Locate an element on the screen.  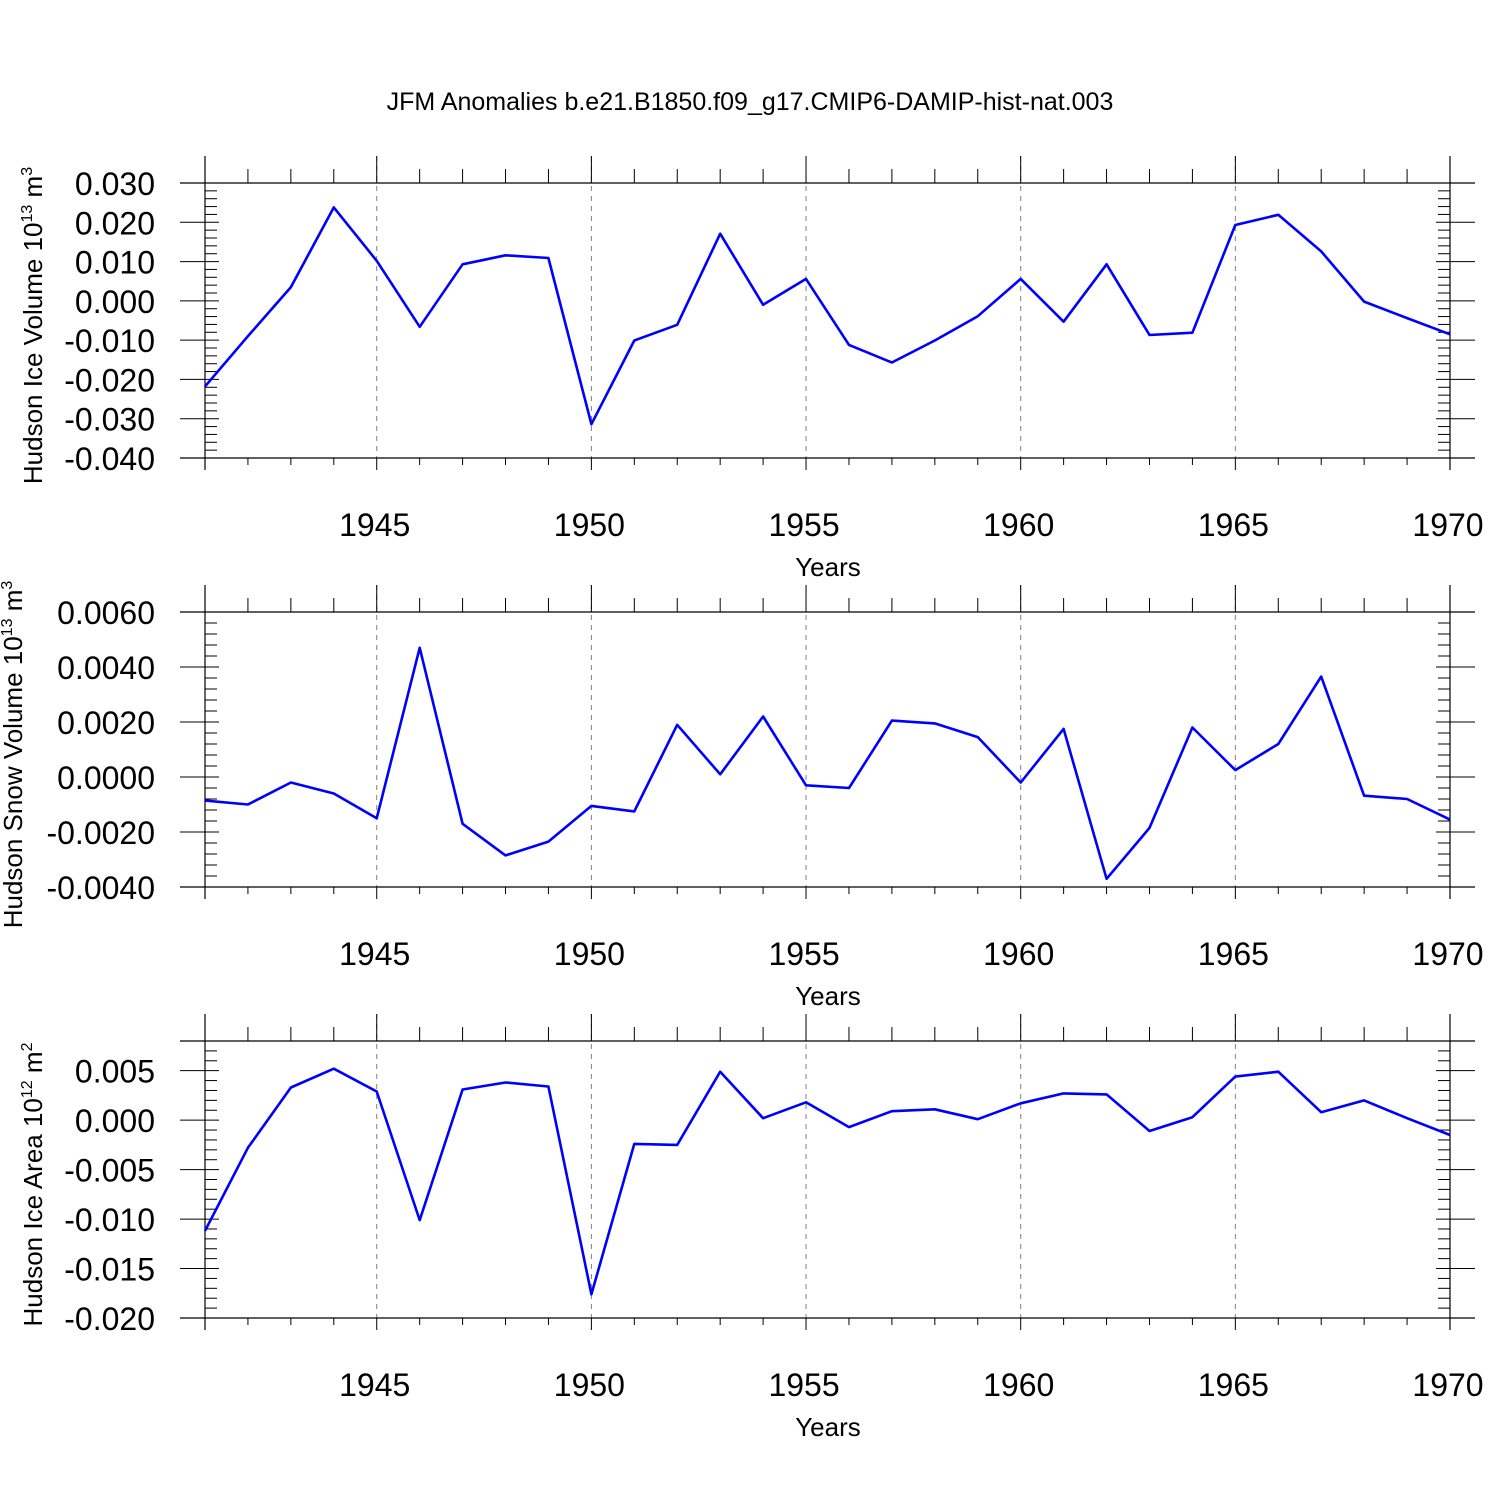
ice-volume-ytick-label-7: 0.030 is located at coordinates (115, 184).